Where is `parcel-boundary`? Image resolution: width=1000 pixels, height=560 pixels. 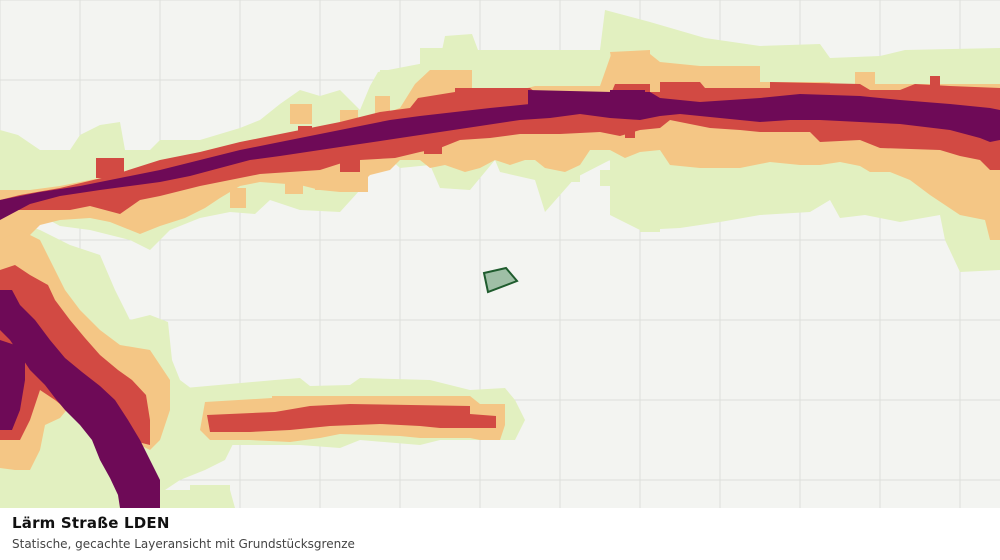
parcel-boundary is located at coordinates (500, 280).